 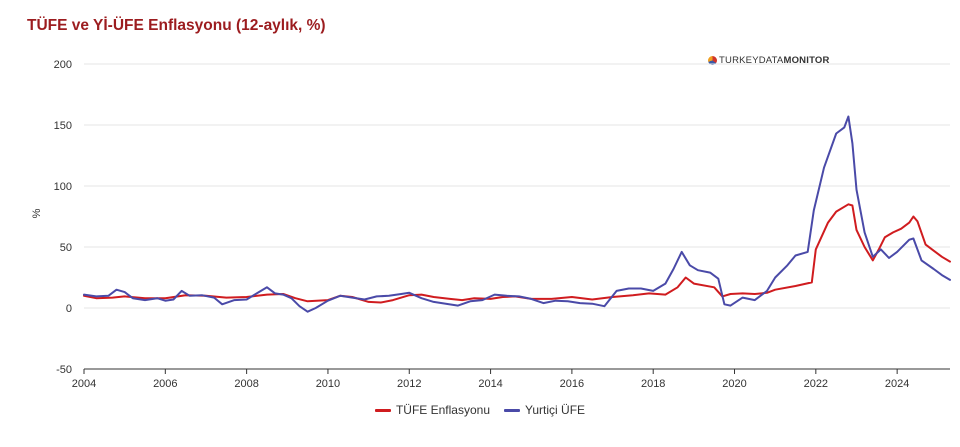 What do you see at coordinates (806, 60) in the screenshot?
I see `brand-name-part2: MONITOR` at bounding box center [806, 60].